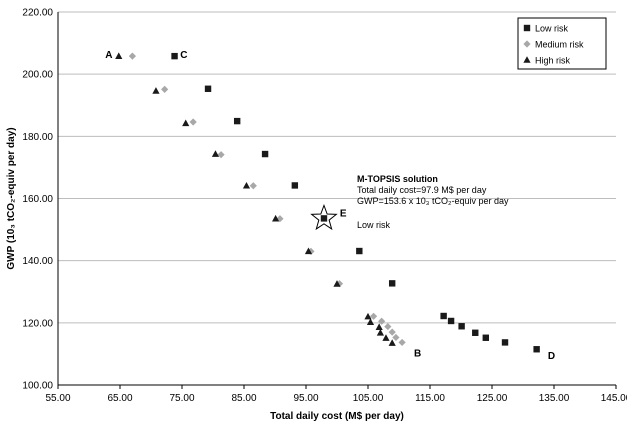  I want to click on point-label: B, so click(417, 353).